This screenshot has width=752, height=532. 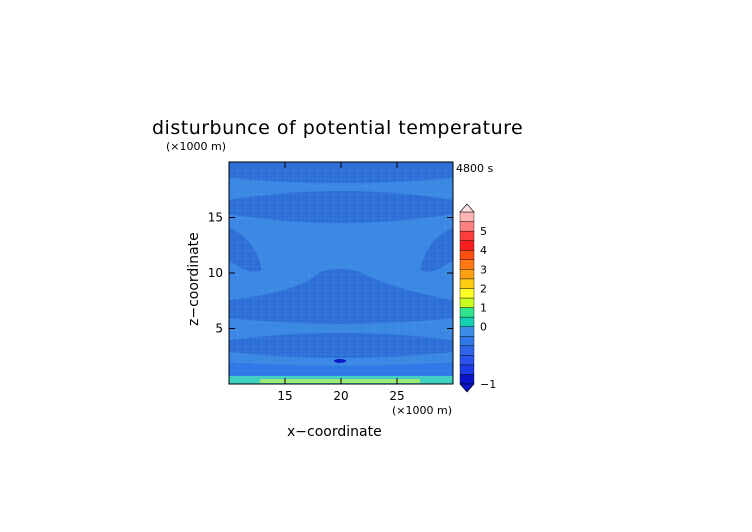 What do you see at coordinates (483, 250) in the screenshot?
I see `colorbar-tick-label: 4` at bounding box center [483, 250].